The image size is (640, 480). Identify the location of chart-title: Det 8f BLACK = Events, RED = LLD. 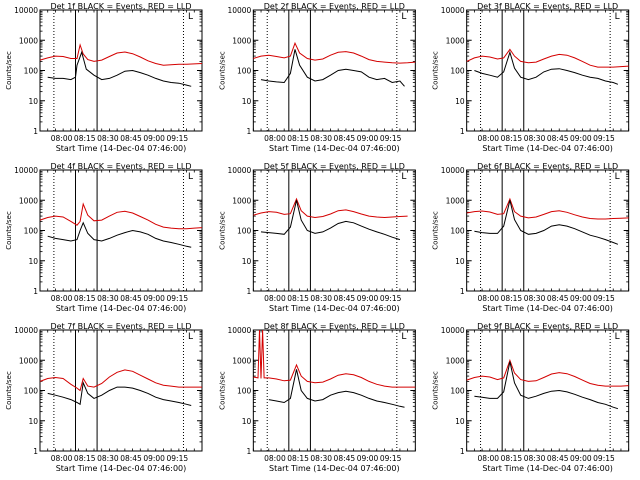
(334, 326).